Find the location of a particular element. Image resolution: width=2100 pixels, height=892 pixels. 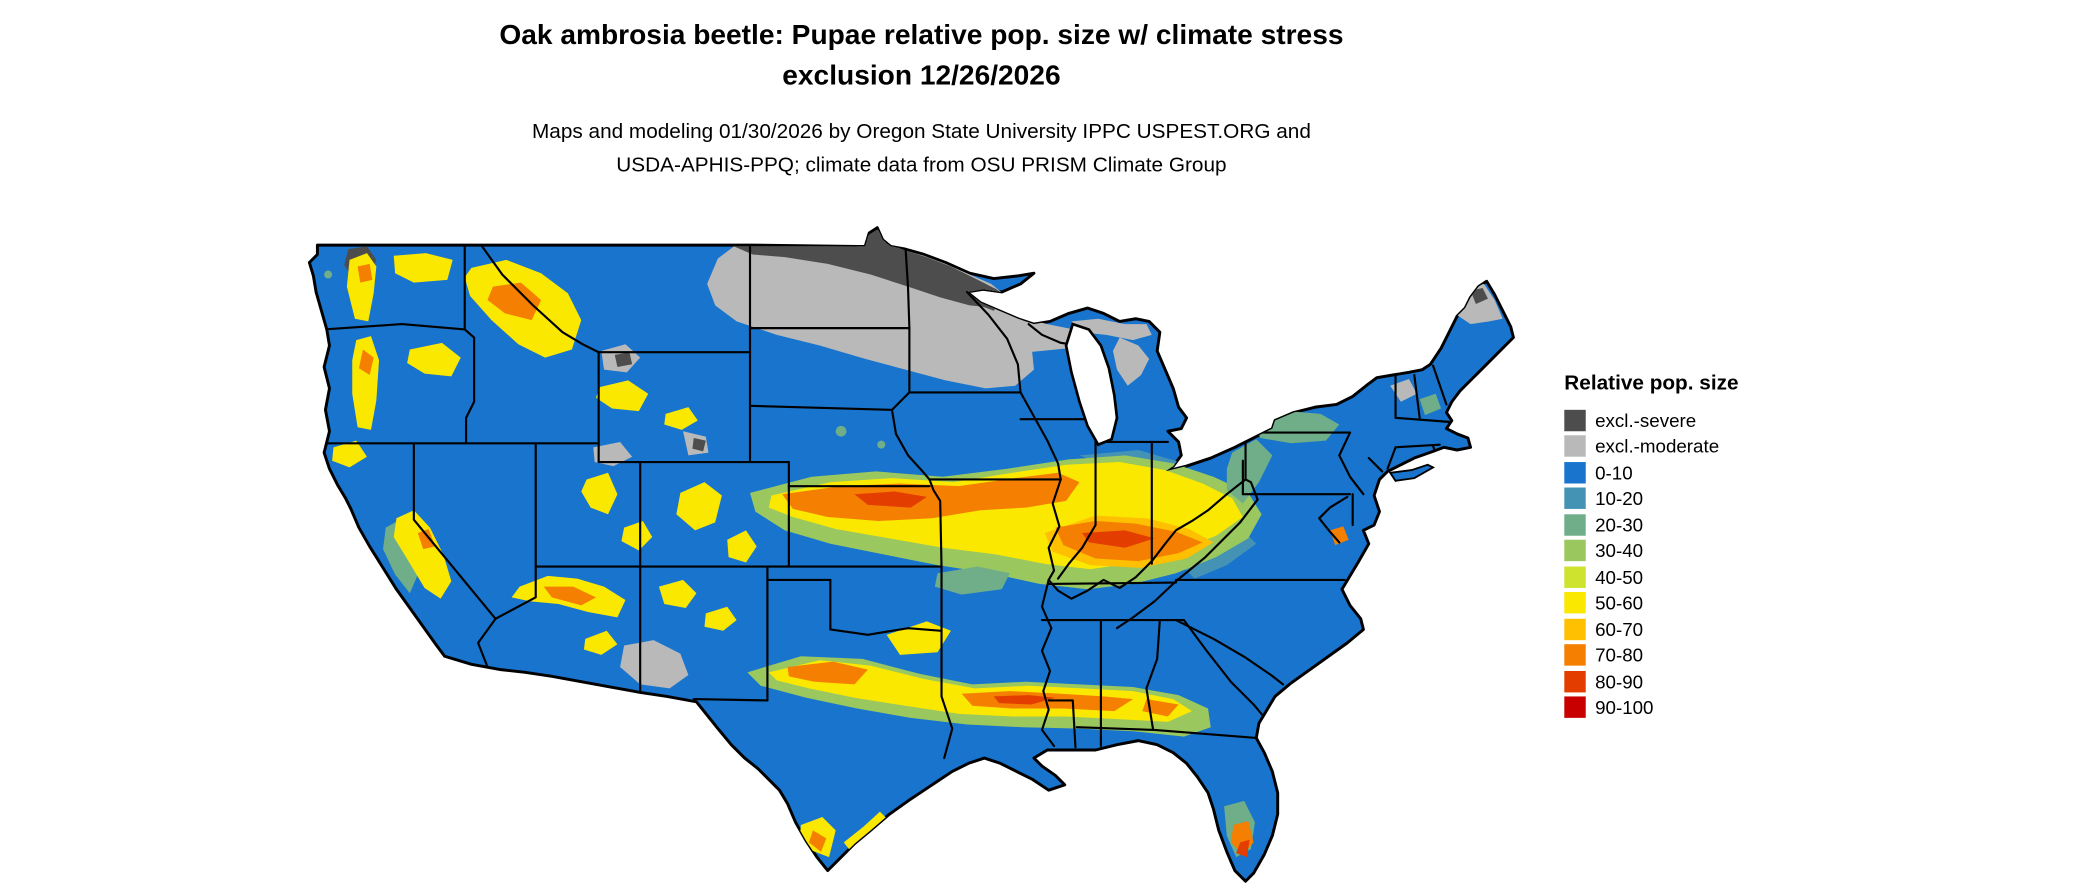

region-moderate-upper-michigan is located at coordinates (1111, 329).